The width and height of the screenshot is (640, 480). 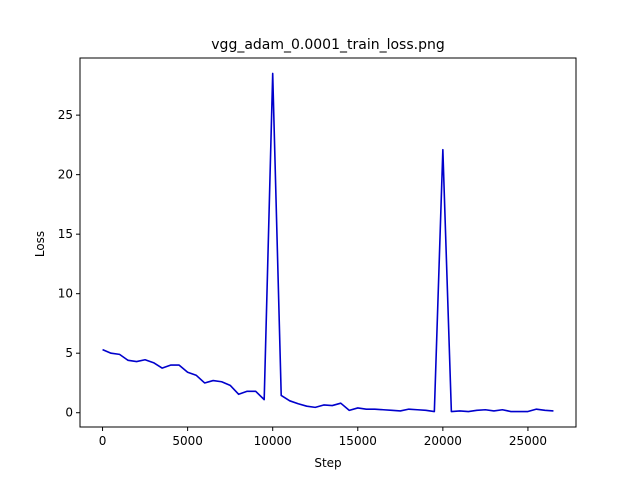 I want to click on x-axis: 0 5000 10000 15000 20000 25000, so click(x=323, y=437).